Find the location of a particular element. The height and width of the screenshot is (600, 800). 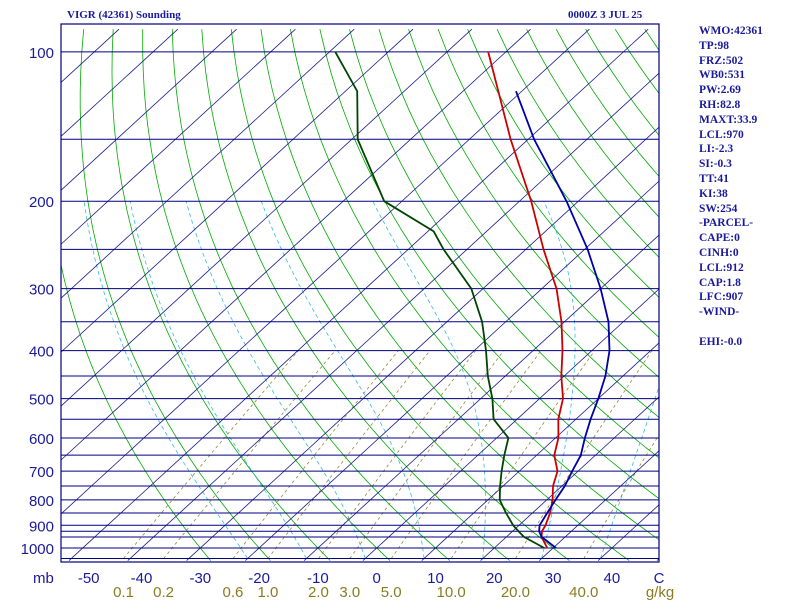

pressure-tick-label: 300 is located at coordinates (41, 290).